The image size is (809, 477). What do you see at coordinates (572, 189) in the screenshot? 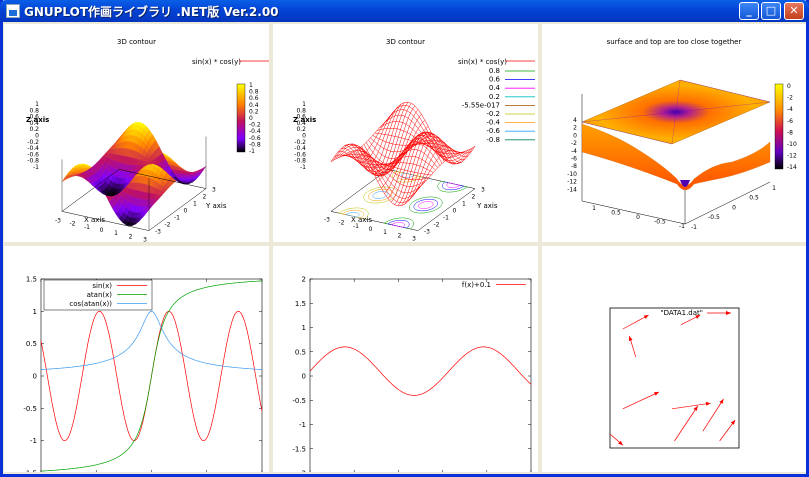
I see `z-tick-label: -14` at bounding box center [572, 189].